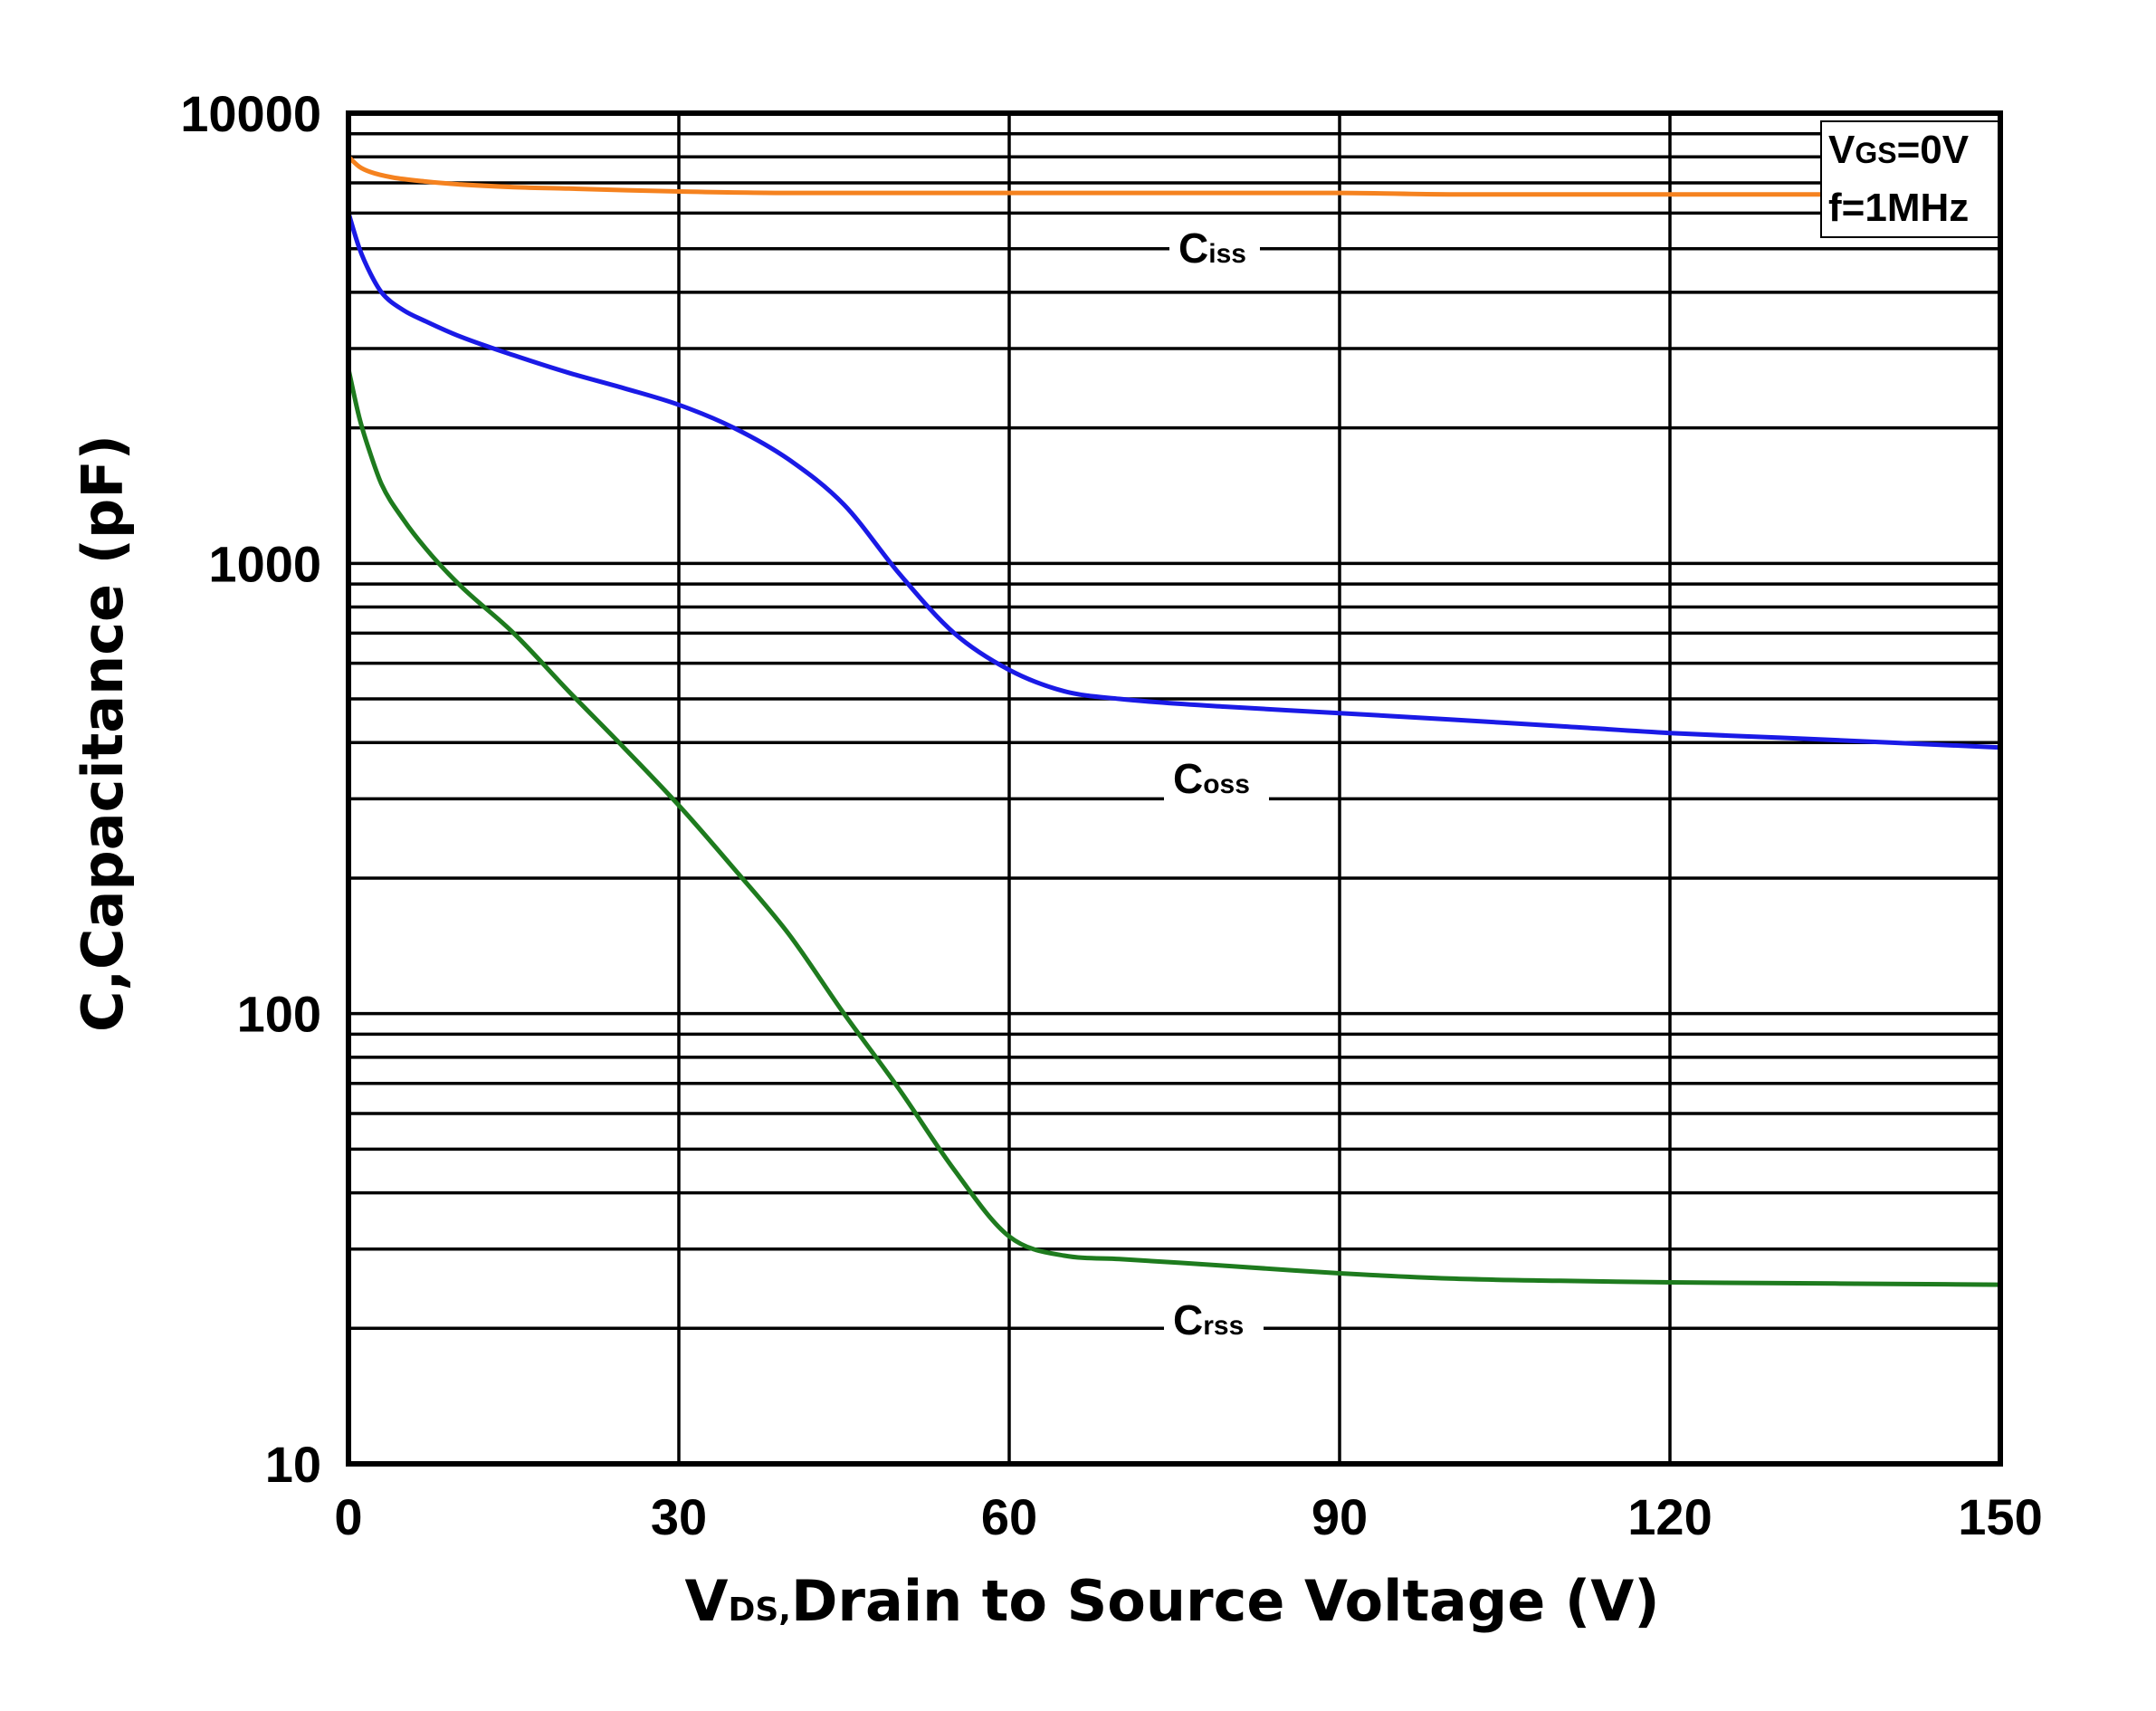 The image size is (2156, 1711). I want to click on test-conditions-box: VGS=0V f=1MHz, so click(1909, 179).